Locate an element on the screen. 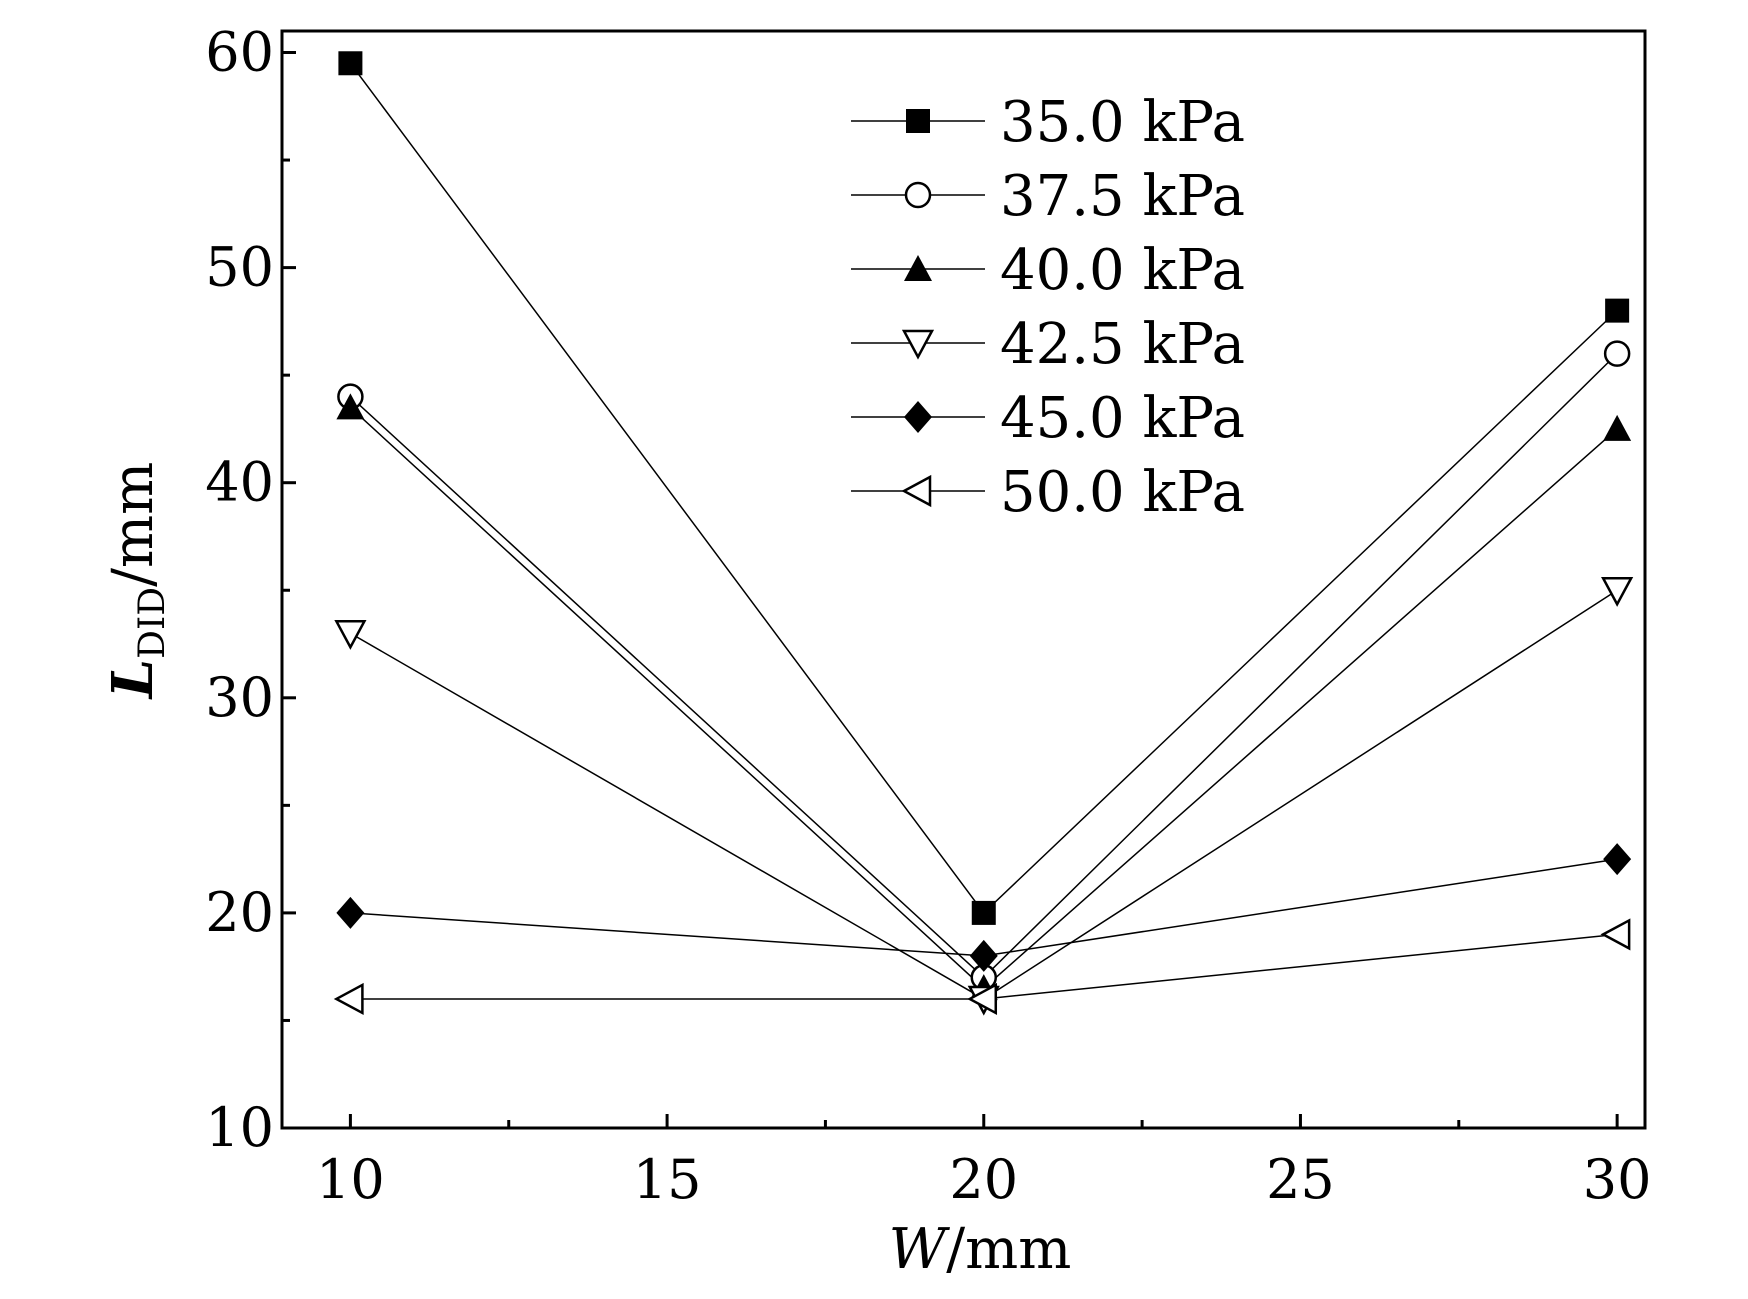 The width and height of the screenshot is (1748, 1299). legend-label-3: 42.5 kPa is located at coordinates (1122, 344).